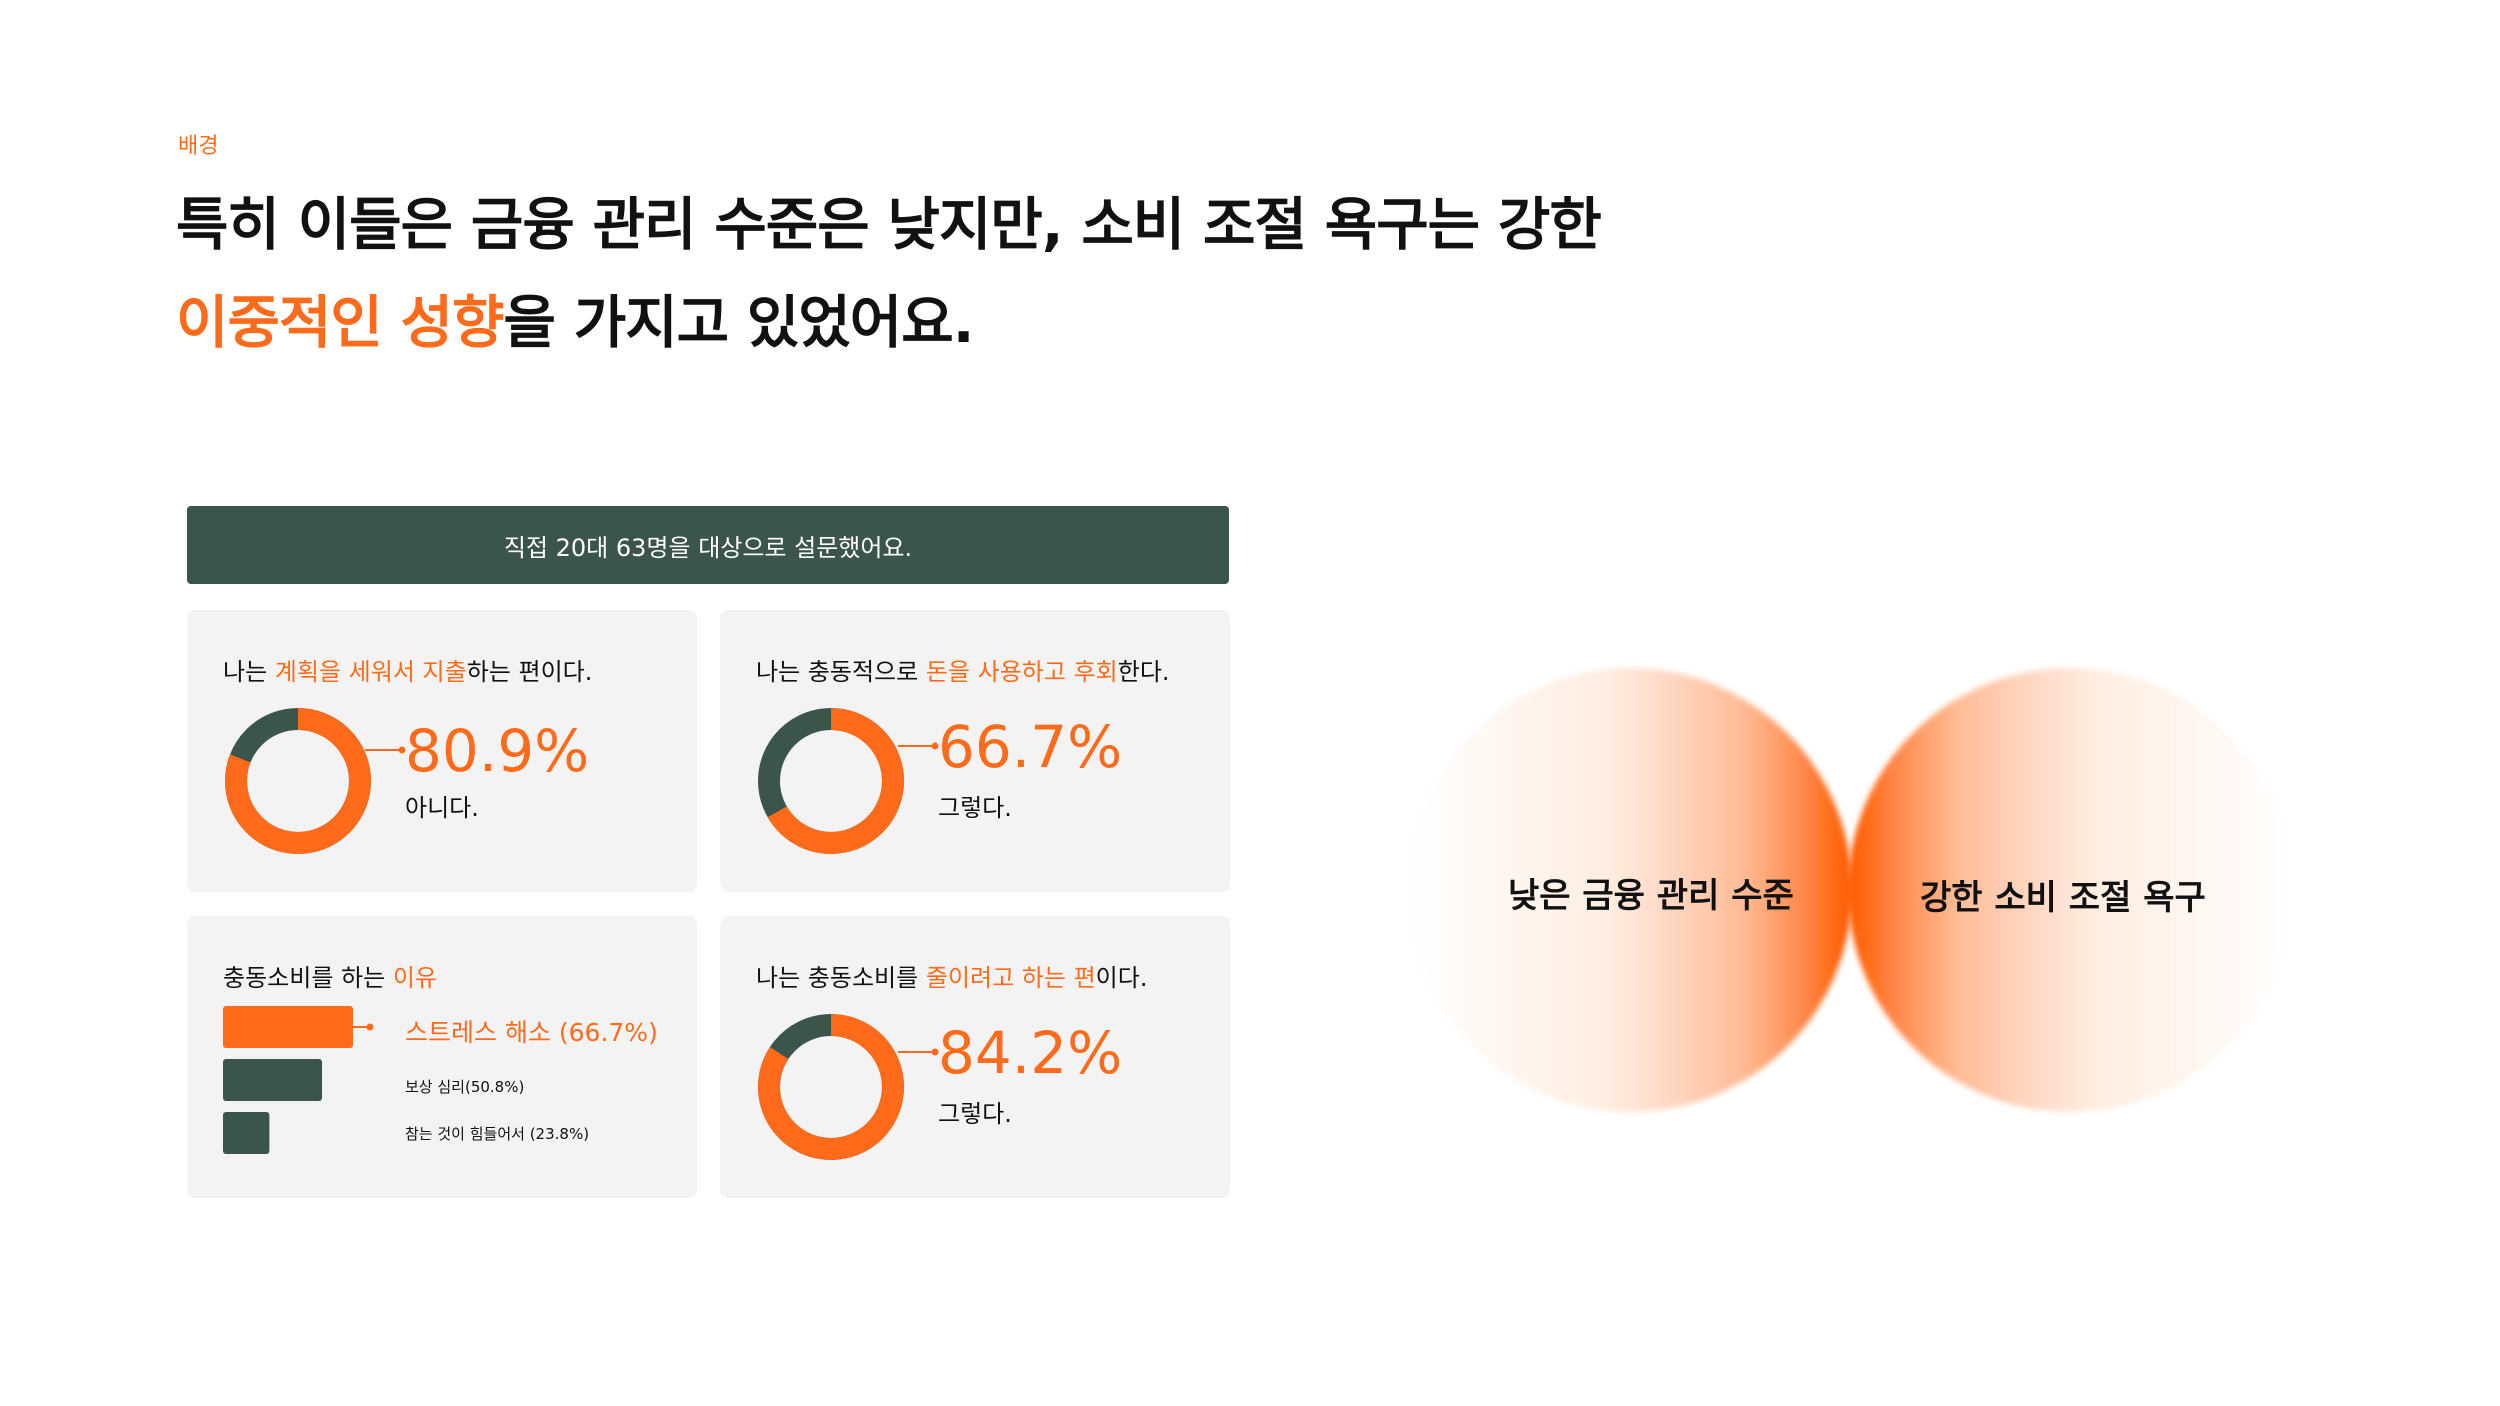  I want to click on section-eyebrow: 배경, so click(198, 146).